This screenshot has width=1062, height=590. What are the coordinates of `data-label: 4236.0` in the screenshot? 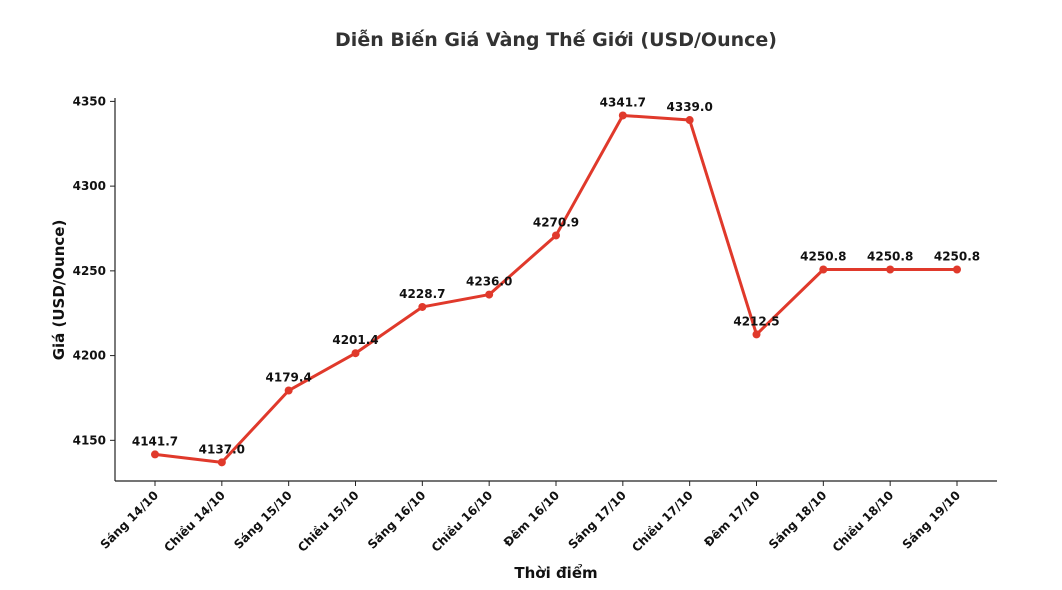 It's located at (489, 282).